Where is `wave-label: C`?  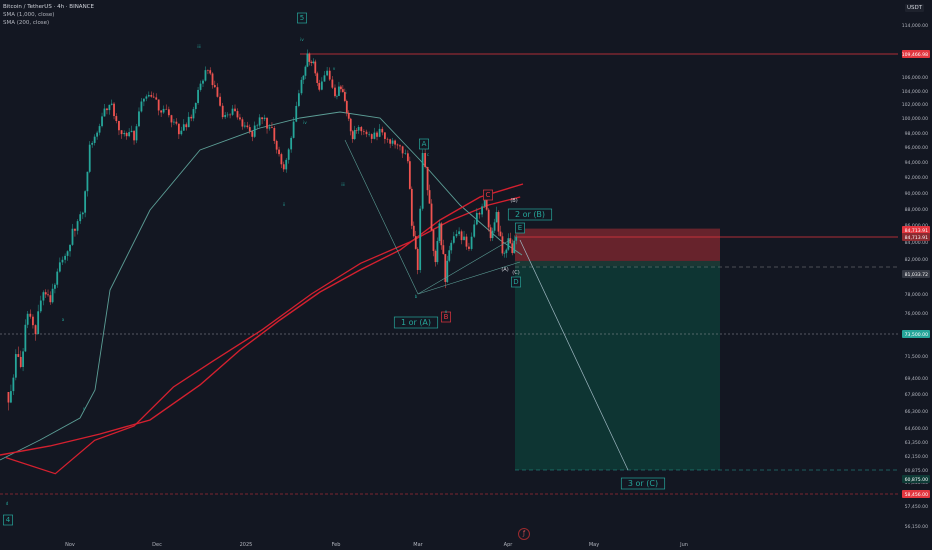
wave-label: C is located at coordinates (488, 195).